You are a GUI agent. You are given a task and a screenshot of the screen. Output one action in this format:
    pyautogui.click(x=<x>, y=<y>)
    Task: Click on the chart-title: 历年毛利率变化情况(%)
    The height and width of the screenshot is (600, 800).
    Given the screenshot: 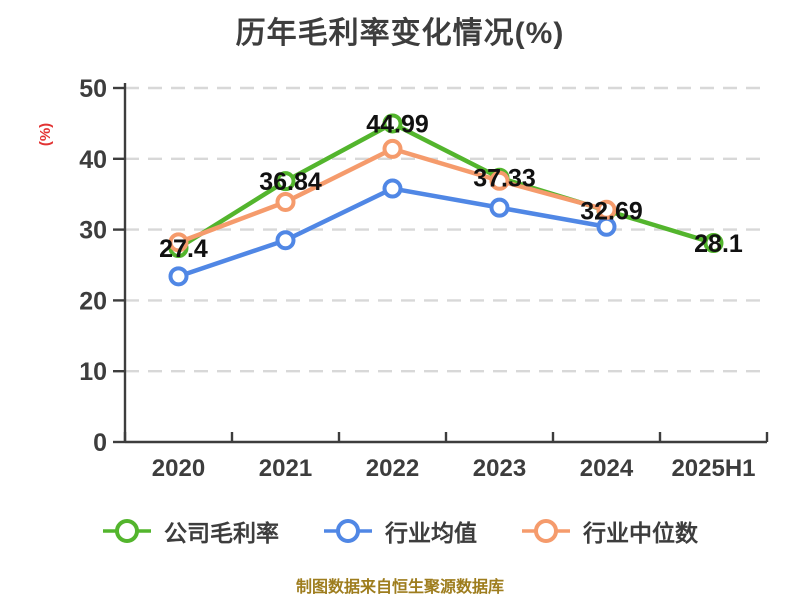 What is the action you would take?
    pyautogui.click(x=400, y=33)
    